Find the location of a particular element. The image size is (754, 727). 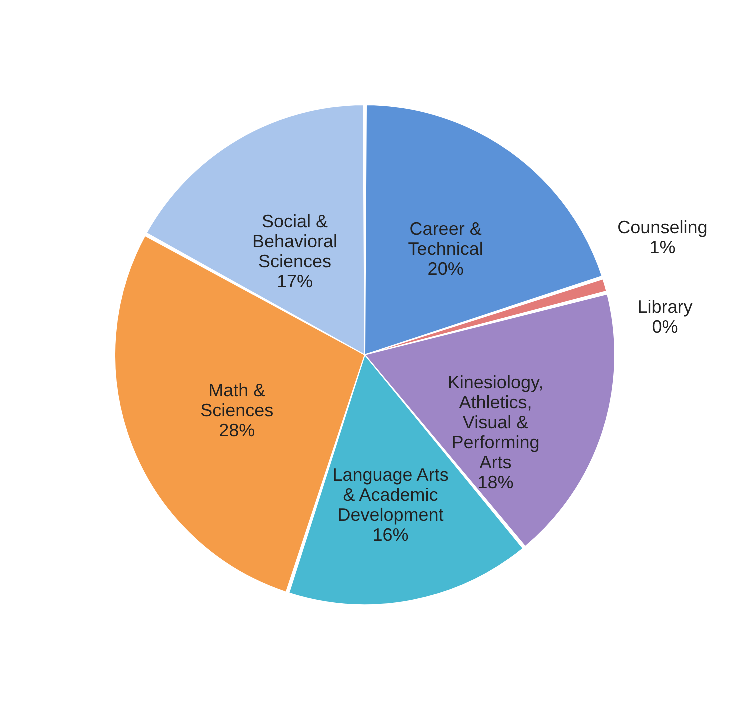

data-label: 28% is located at coordinates (237, 430).